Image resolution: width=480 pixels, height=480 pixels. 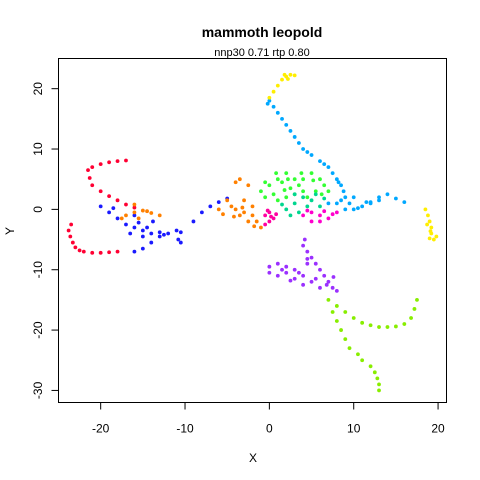 I want to click on x-axis-label: X, so click(x=253, y=458).